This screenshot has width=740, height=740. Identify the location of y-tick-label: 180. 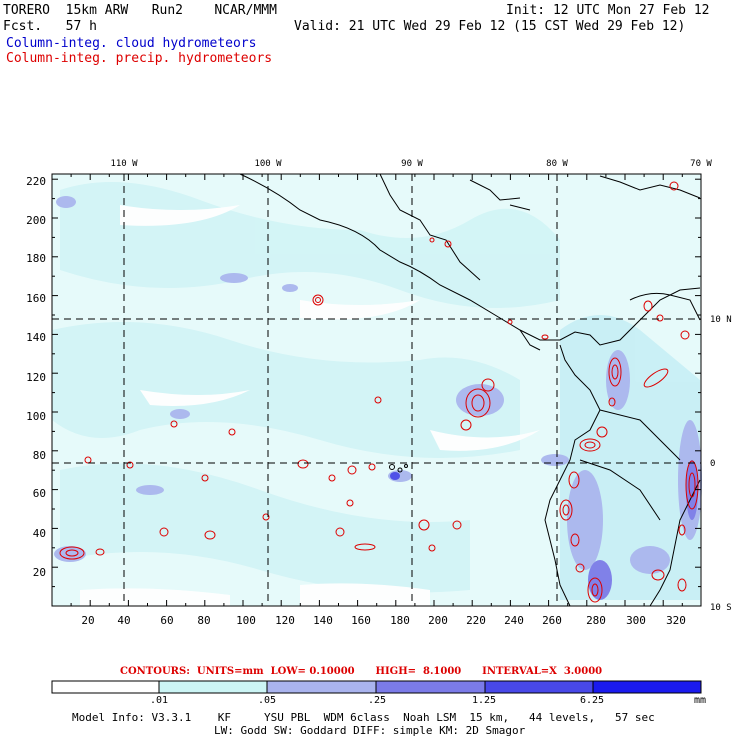
(36, 258).